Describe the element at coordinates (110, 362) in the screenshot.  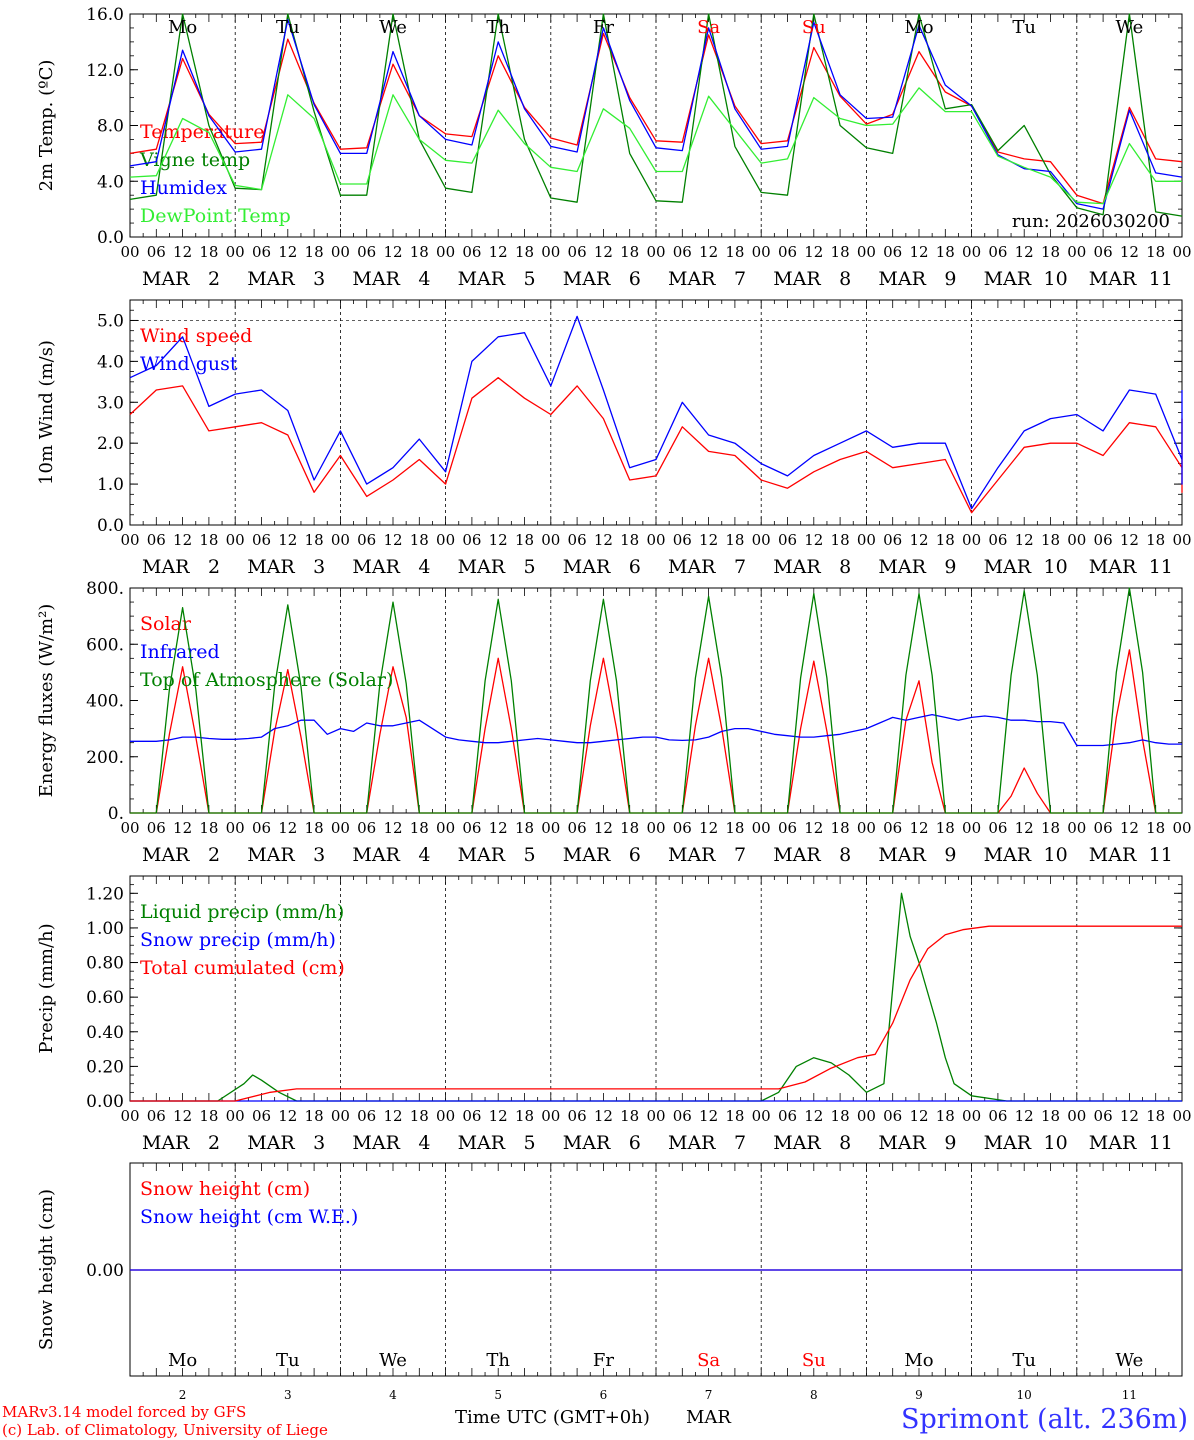
I see `y-tick-label: 4.0` at that location.